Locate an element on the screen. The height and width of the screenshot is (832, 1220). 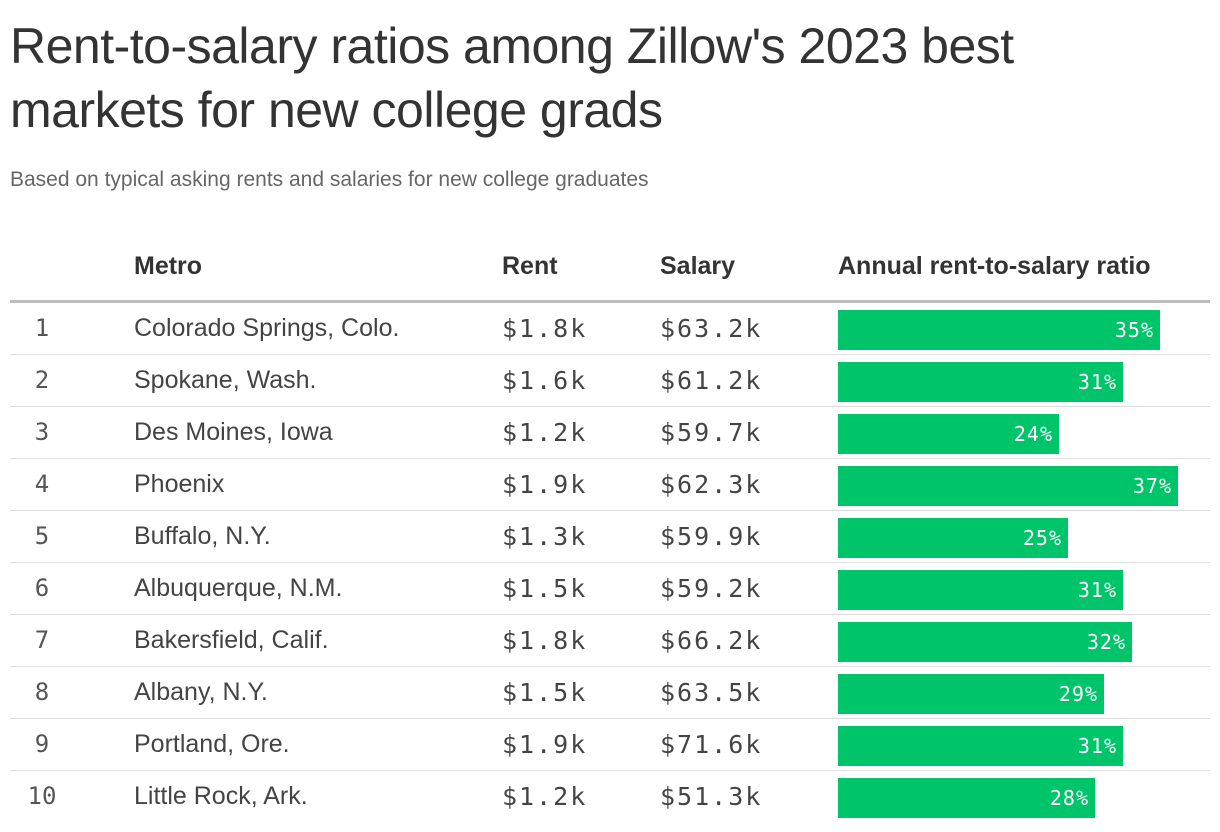
row-metro: Bakersfield, Calif. is located at coordinates (231, 640).